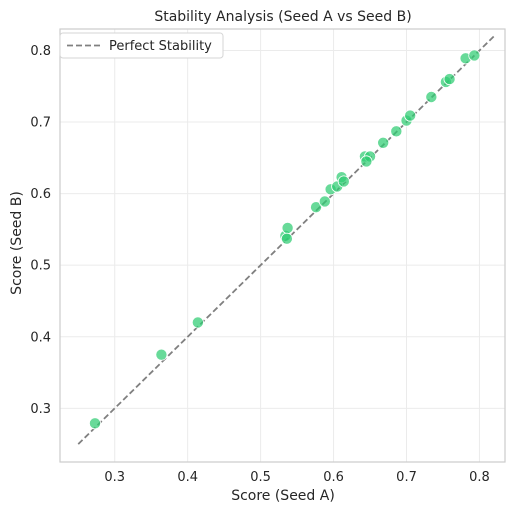  Describe the element at coordinates (40, 194) in the screenshot. I see `y-tick-label: 0.6` at that location.